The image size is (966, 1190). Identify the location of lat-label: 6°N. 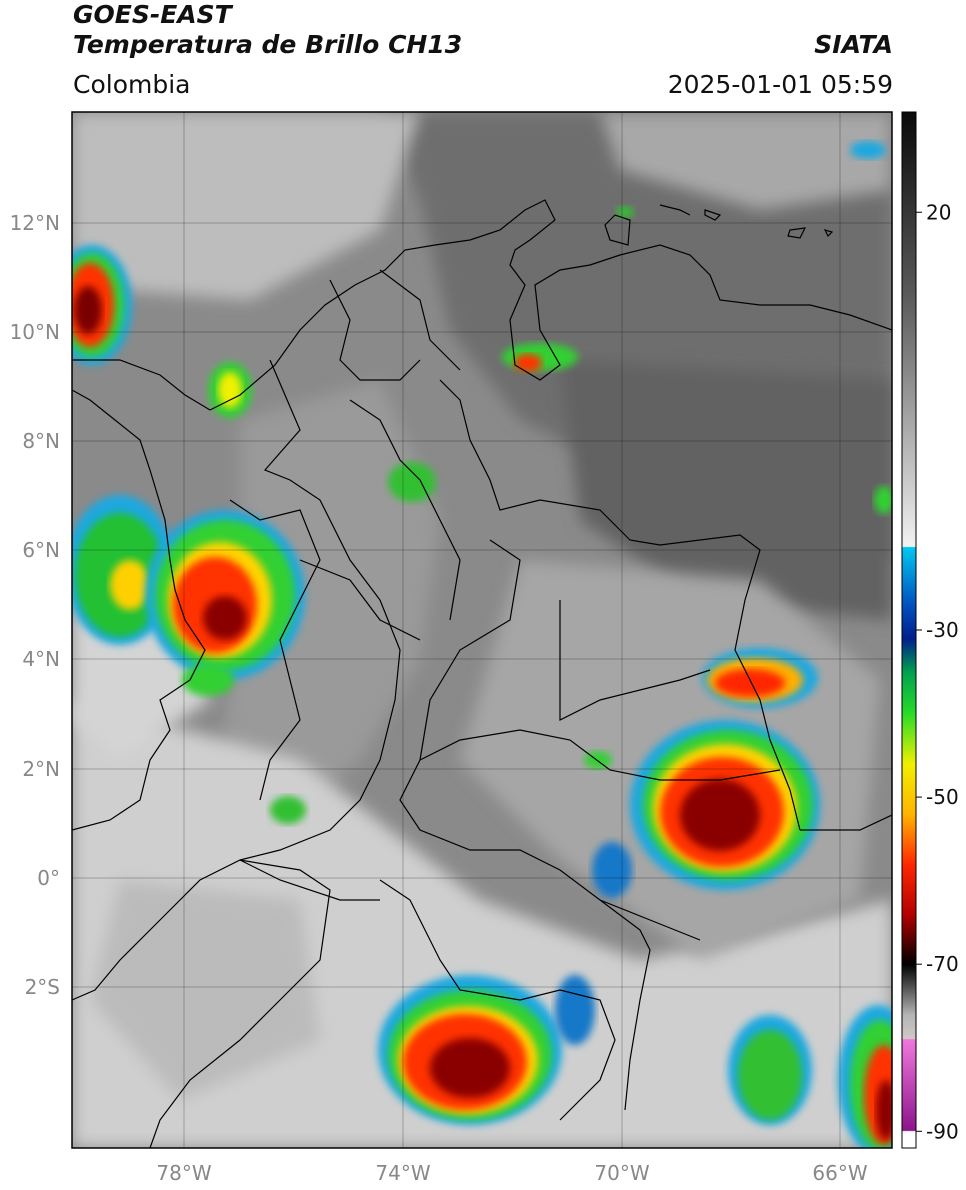
(41, 550).